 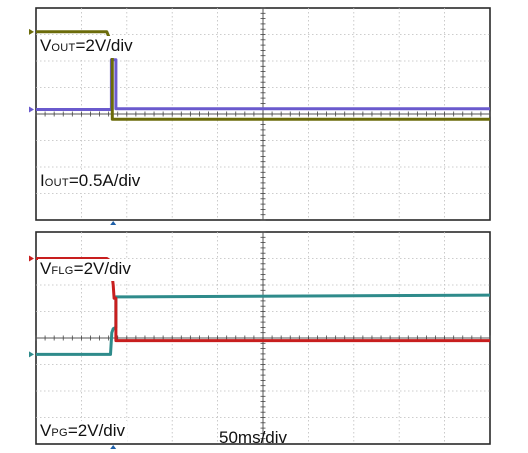 I want to click on marker-vout, so click(x=31, y=31).